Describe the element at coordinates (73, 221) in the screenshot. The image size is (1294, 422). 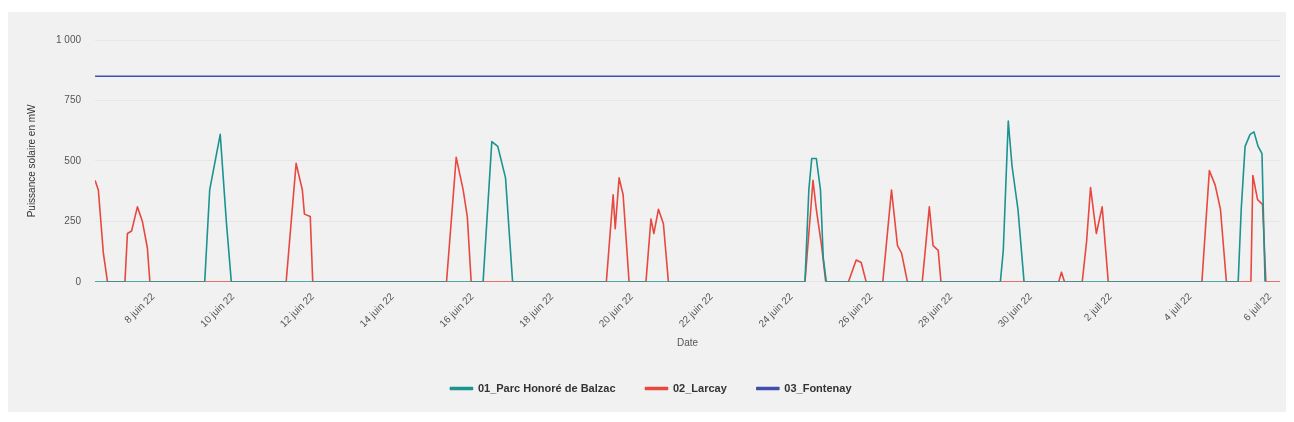
I see `y-tick-label: 250` at that location.